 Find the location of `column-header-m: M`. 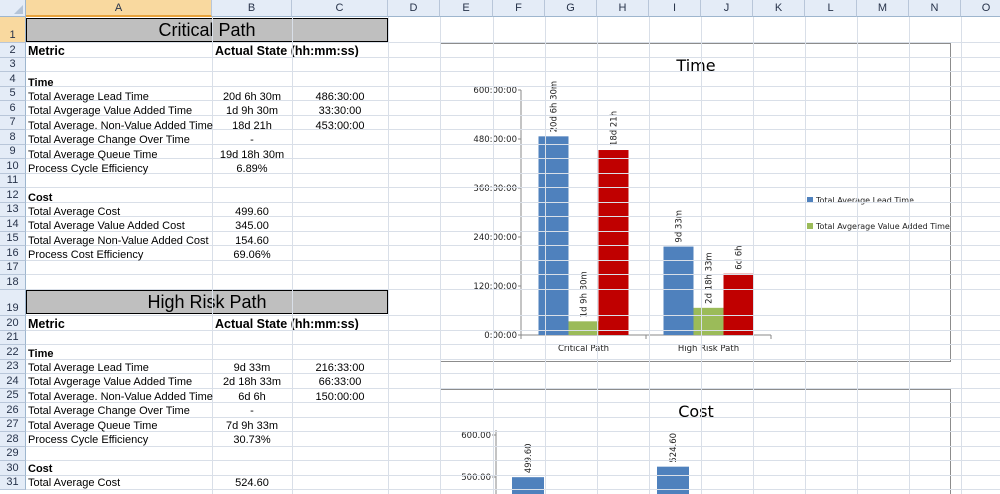

column-header-m: M is located at coordinates (883, 8).